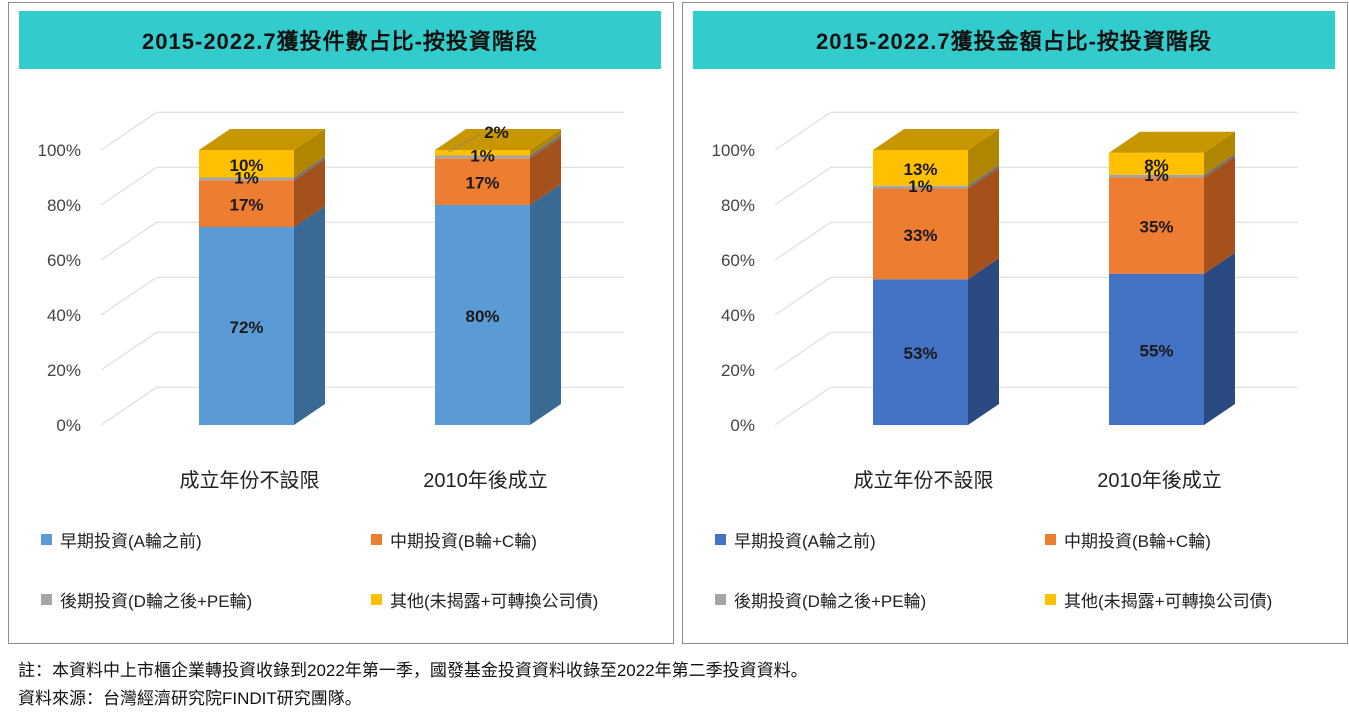 Image resolution: width=1349 pixels, height=722 pixels. I want to click on legend-item: 中期投資(B輪+C輪), so click(1128, 539).